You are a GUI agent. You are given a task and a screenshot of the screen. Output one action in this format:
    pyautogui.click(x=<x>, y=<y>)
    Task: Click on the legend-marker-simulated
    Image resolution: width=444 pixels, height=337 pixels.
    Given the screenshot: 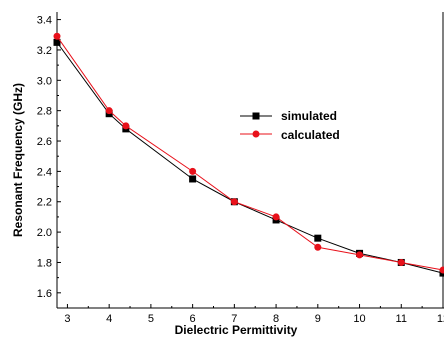 What is the action you would take?
    pyautogui.click(x=256, y=116)
    